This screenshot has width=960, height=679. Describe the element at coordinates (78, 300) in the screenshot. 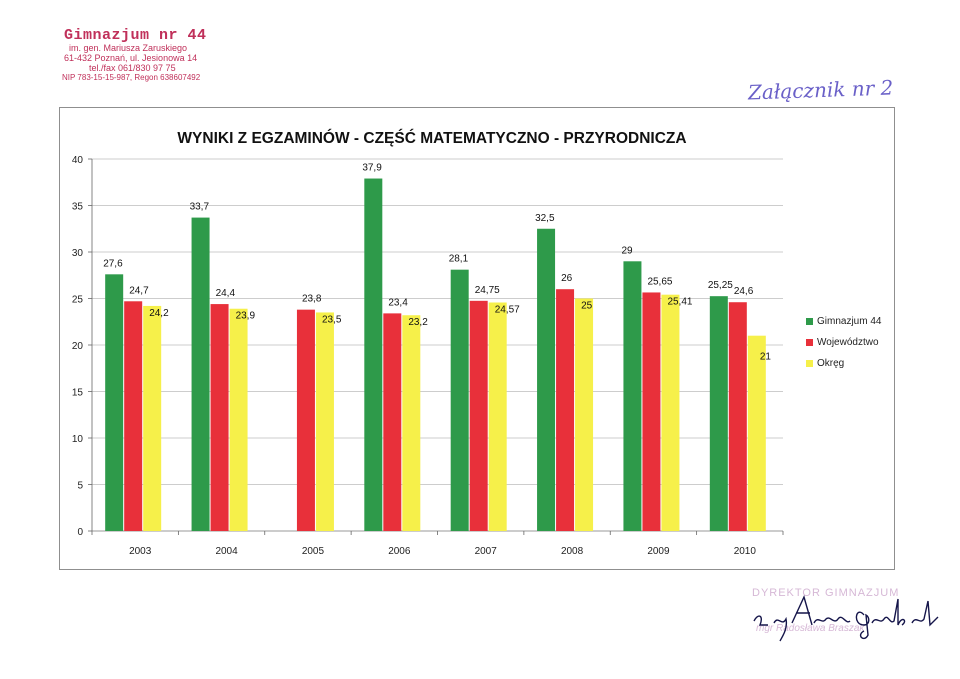

I see `y-tick-label: 25` at that location.